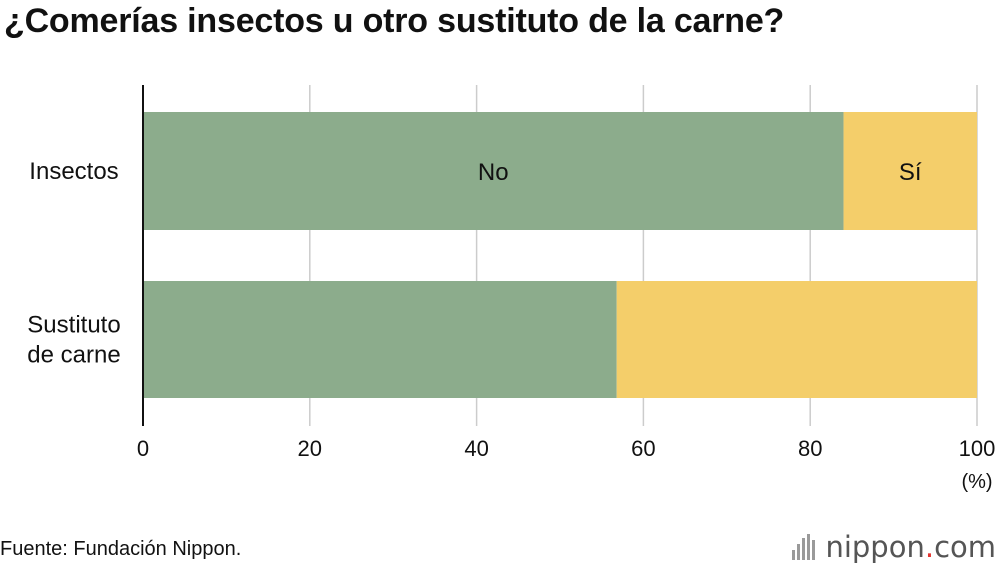 The height and width of the screenshot is (570, 1000). What do you see at coordinates (804, 547) in the screenshot?
I see `nippon-bars-icon` at bounding box center [804, 547].